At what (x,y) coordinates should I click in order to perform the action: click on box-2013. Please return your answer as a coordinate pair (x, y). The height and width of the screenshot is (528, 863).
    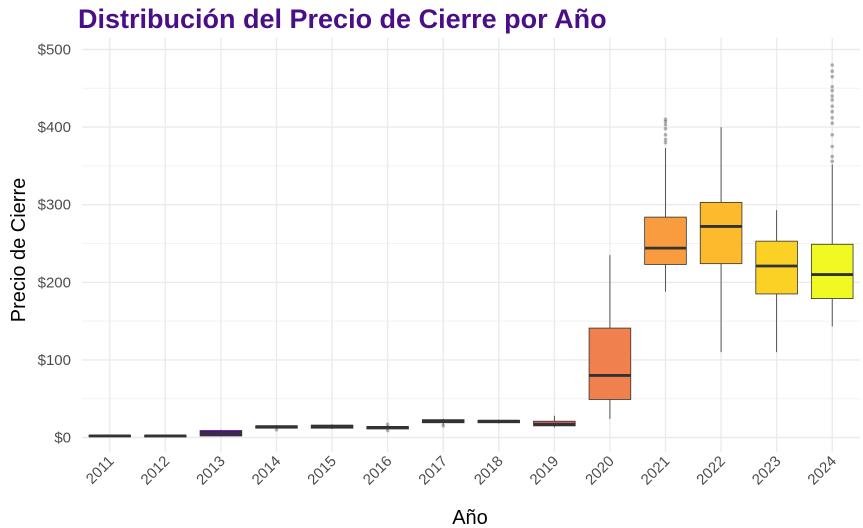
    Looking at the image, I should click on (221, 433).